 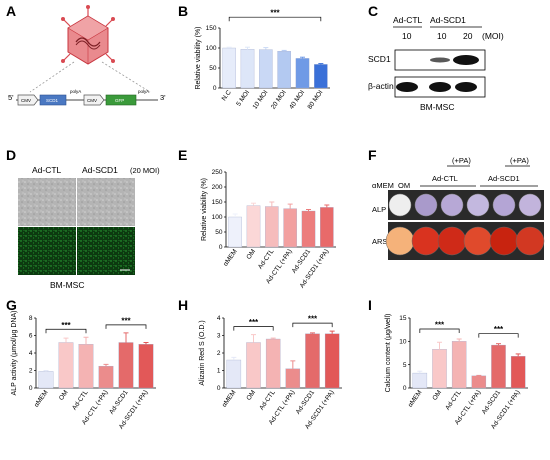 I want to click on panel-label-d: D, so click(x=11, y=155).